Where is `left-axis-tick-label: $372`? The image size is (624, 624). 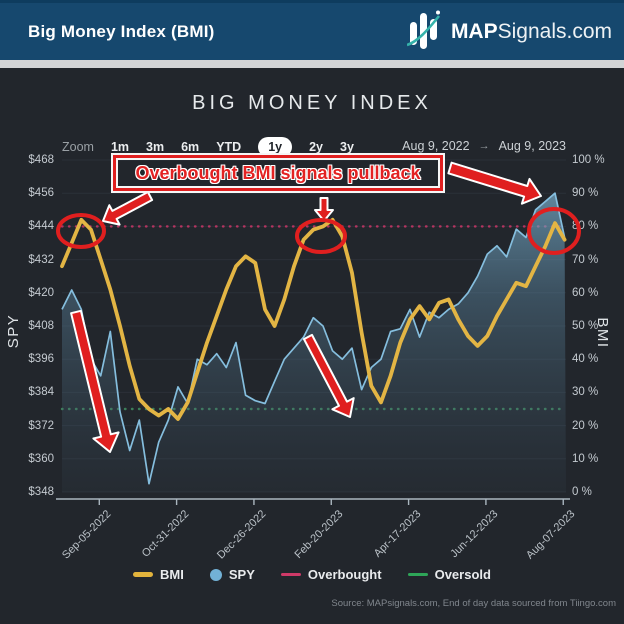
left-axis-tick-label: $372 is located at coordinates (41, 425).